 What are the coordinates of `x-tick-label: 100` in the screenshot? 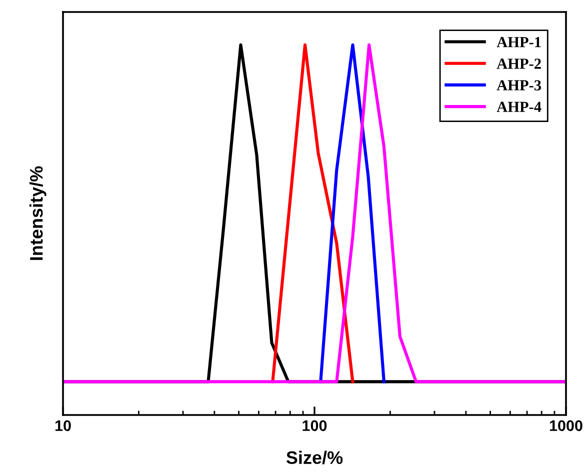 It's located at (314, 426).